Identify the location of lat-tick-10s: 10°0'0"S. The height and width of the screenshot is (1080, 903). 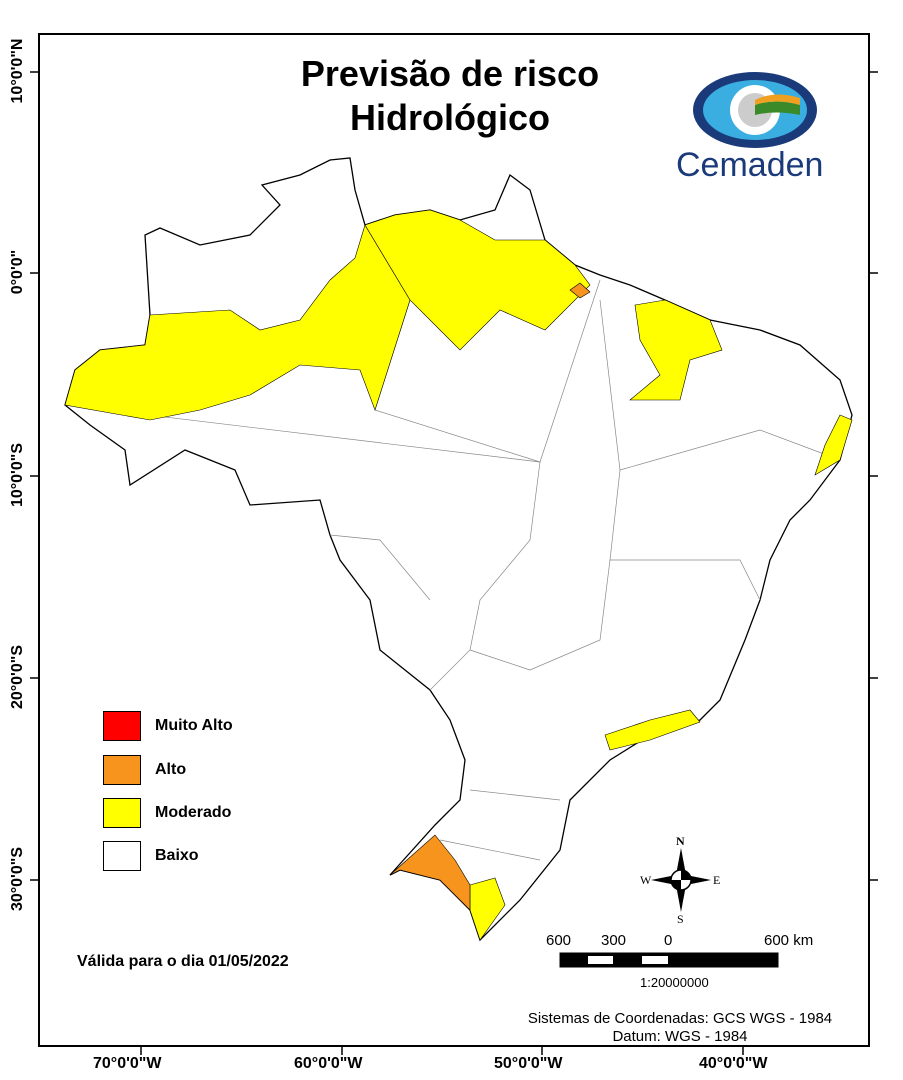
(17, 475).